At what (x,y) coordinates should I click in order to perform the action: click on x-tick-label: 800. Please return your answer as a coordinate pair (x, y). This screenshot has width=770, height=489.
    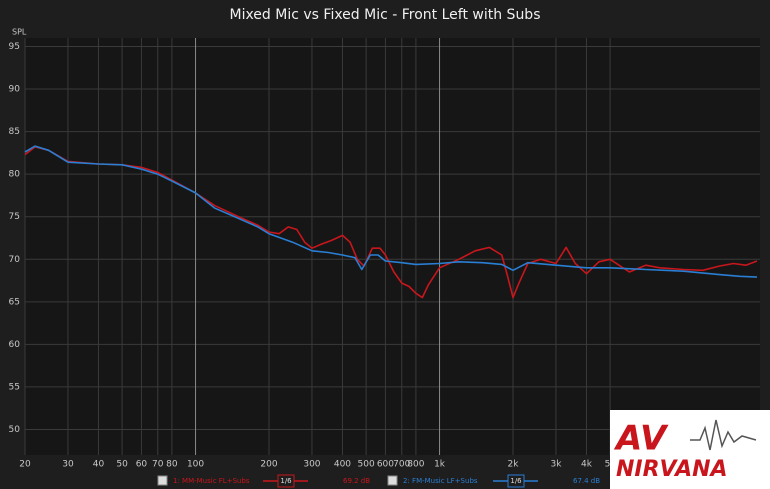
    Looking at the image, I should click on (415, 465).